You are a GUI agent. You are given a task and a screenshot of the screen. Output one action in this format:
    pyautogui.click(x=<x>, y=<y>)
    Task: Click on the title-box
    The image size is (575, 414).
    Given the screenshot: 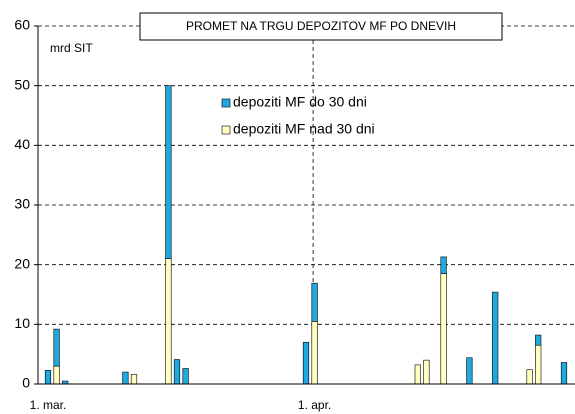 What is the action you would take?
    pyautogui.click(x=321, y=26)
    